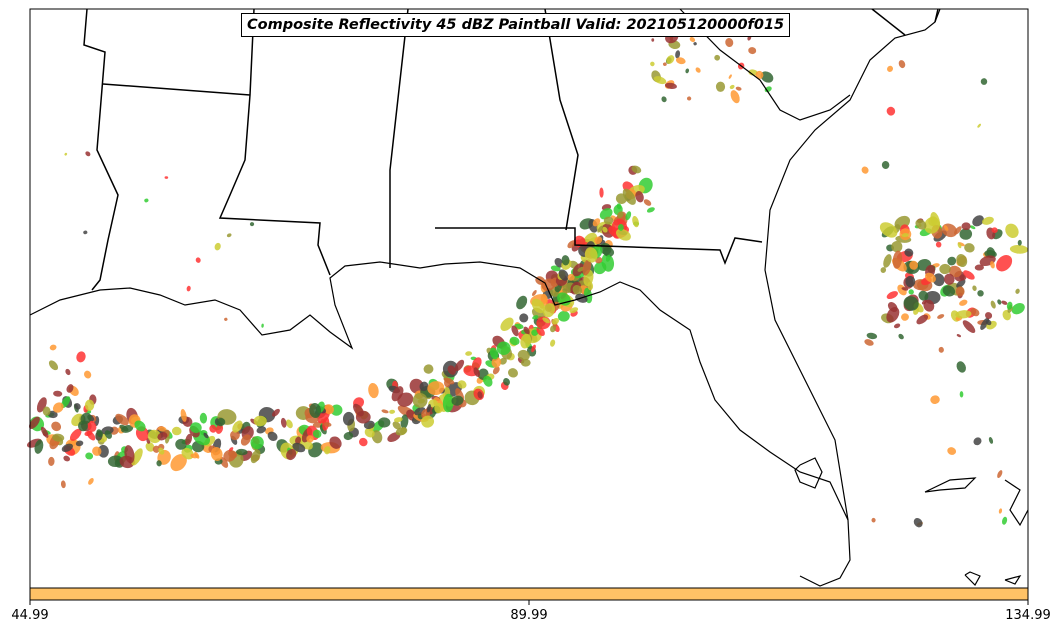  I want to click on island-coast, so click(972, 578).